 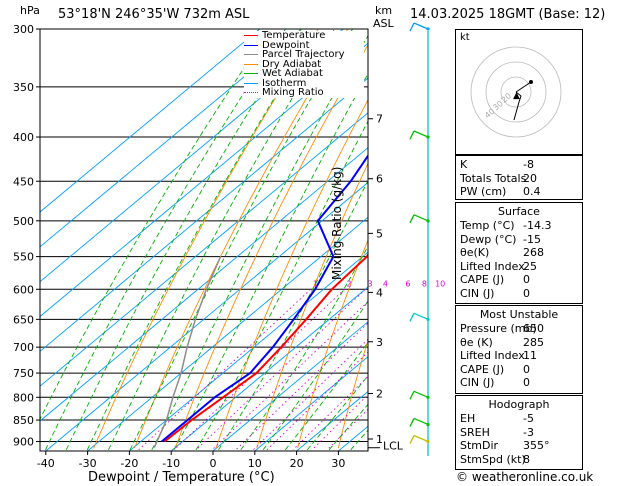 I want to click on legend-swatch, so click(x=251, y=92).